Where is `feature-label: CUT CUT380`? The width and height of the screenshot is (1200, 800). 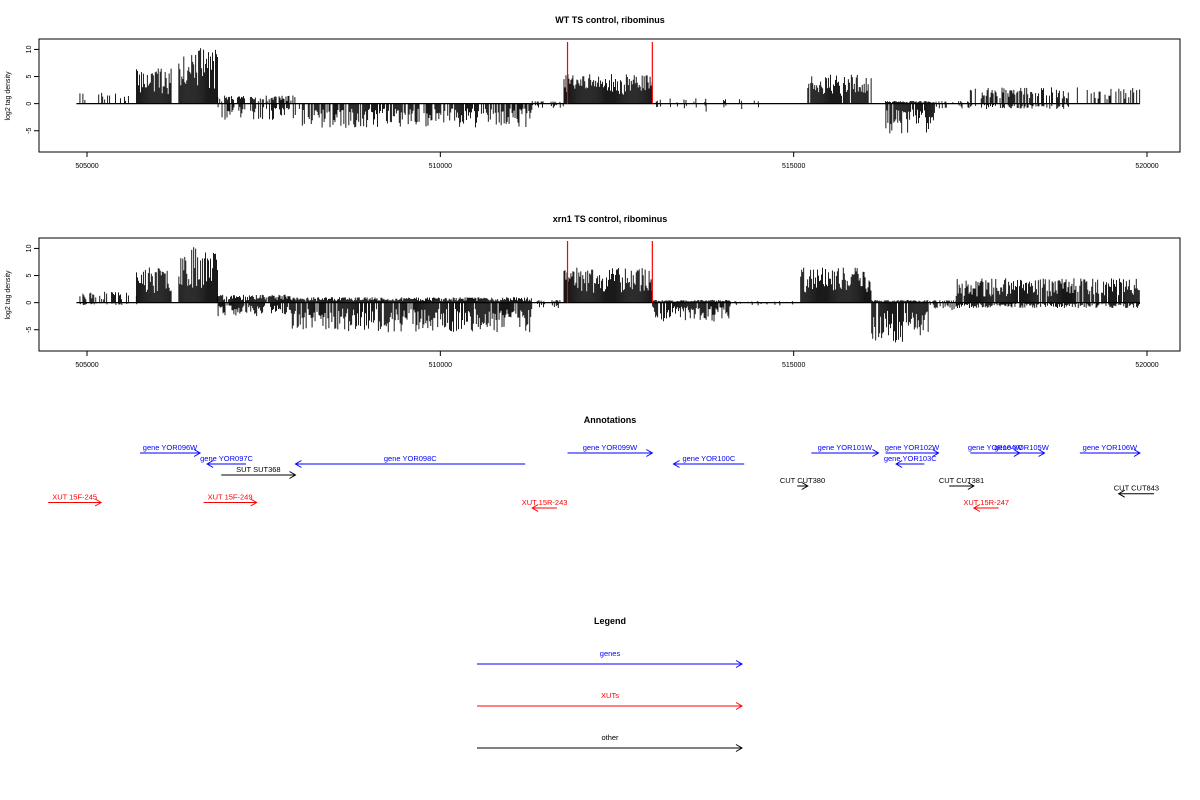
feature-label: CUT CUT380 is located at coordinates (802, 480).